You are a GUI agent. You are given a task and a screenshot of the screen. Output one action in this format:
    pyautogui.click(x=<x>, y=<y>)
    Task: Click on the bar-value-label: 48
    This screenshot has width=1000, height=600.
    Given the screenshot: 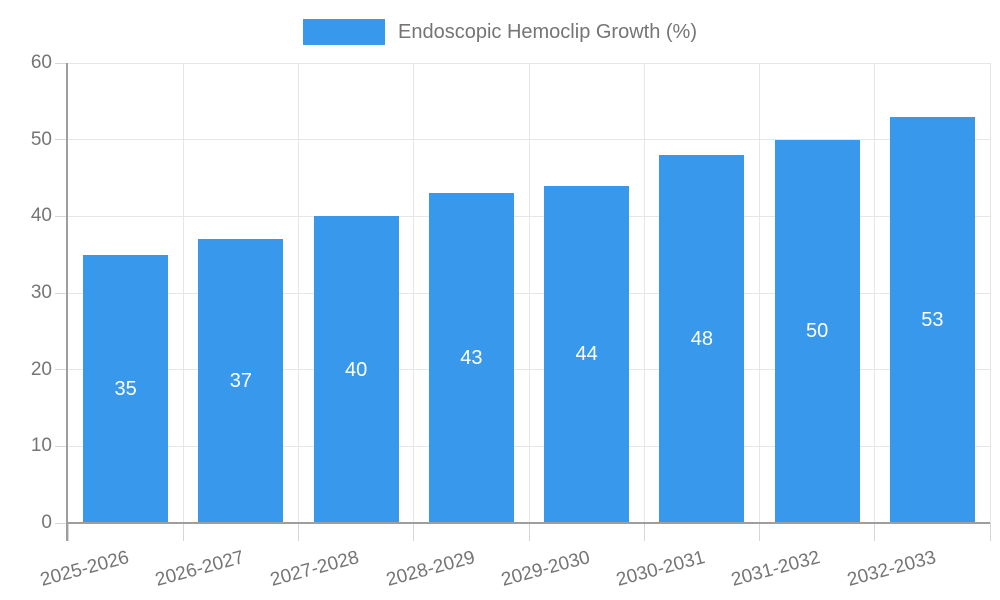 What is the action you would take?
    pyautogui.click(x=701, y=339)
    